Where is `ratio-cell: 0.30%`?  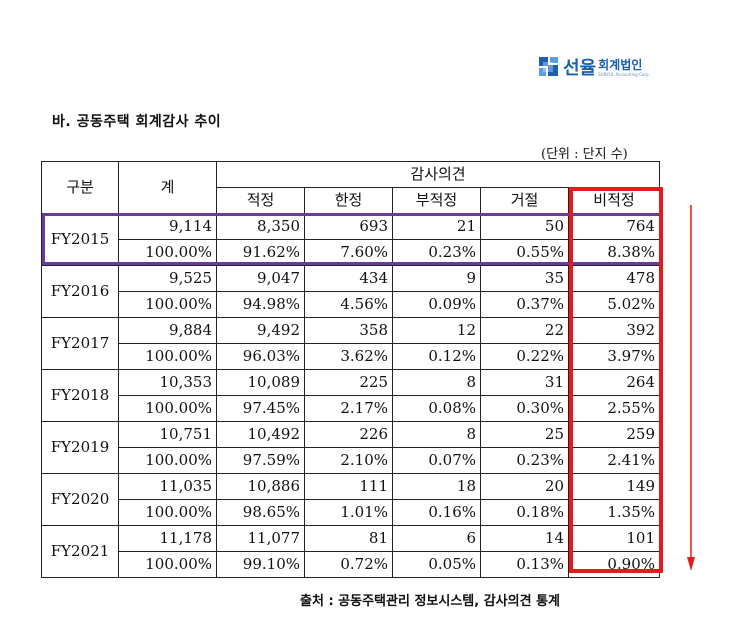
ratio-cell: 0.30% is located at coordinates (524, 408).